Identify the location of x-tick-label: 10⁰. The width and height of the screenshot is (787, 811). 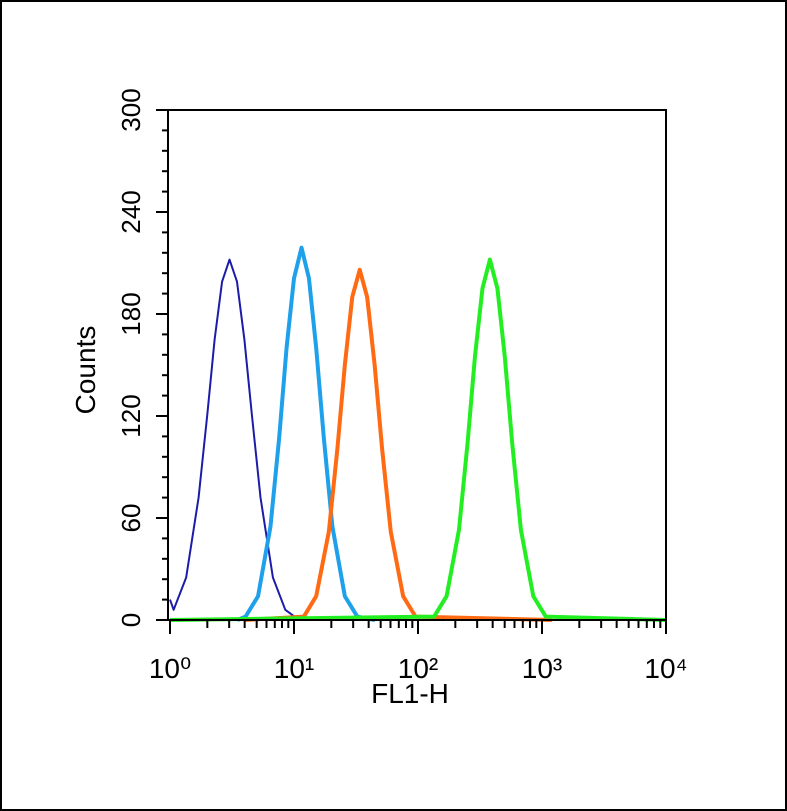
(170, 668).